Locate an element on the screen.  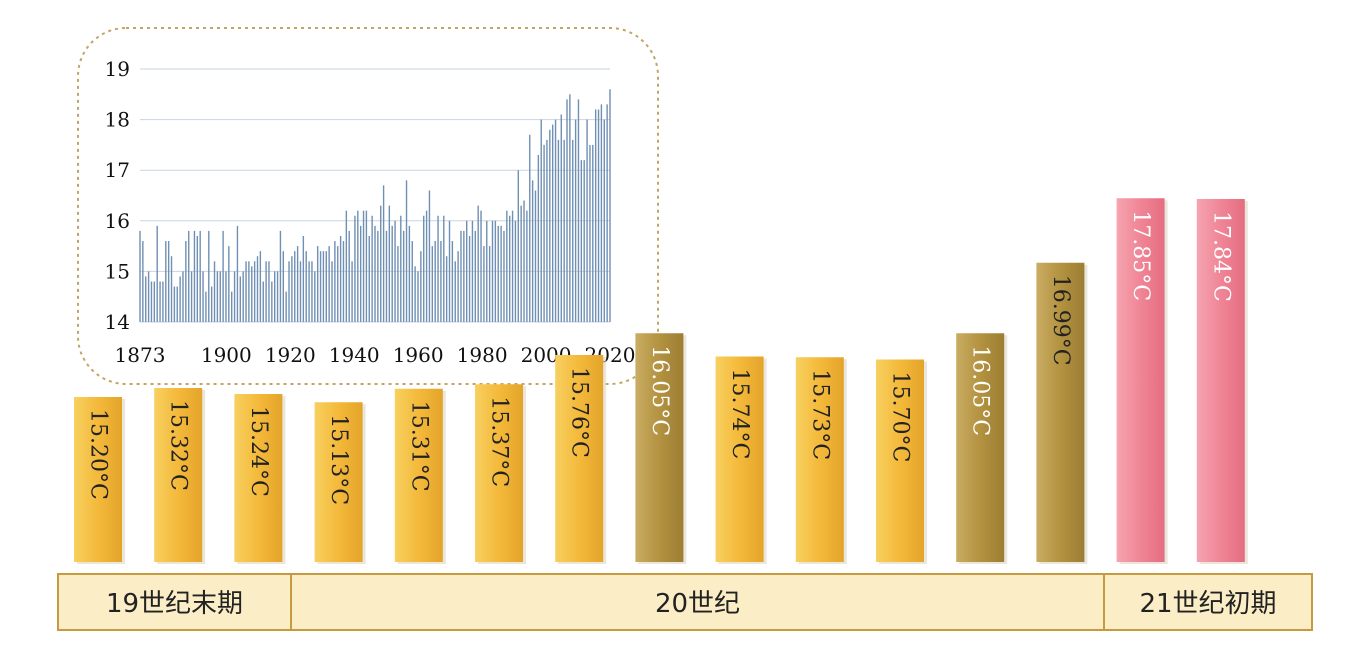
bar-value-label: 15.76°C is located at coordinates (579, 412).